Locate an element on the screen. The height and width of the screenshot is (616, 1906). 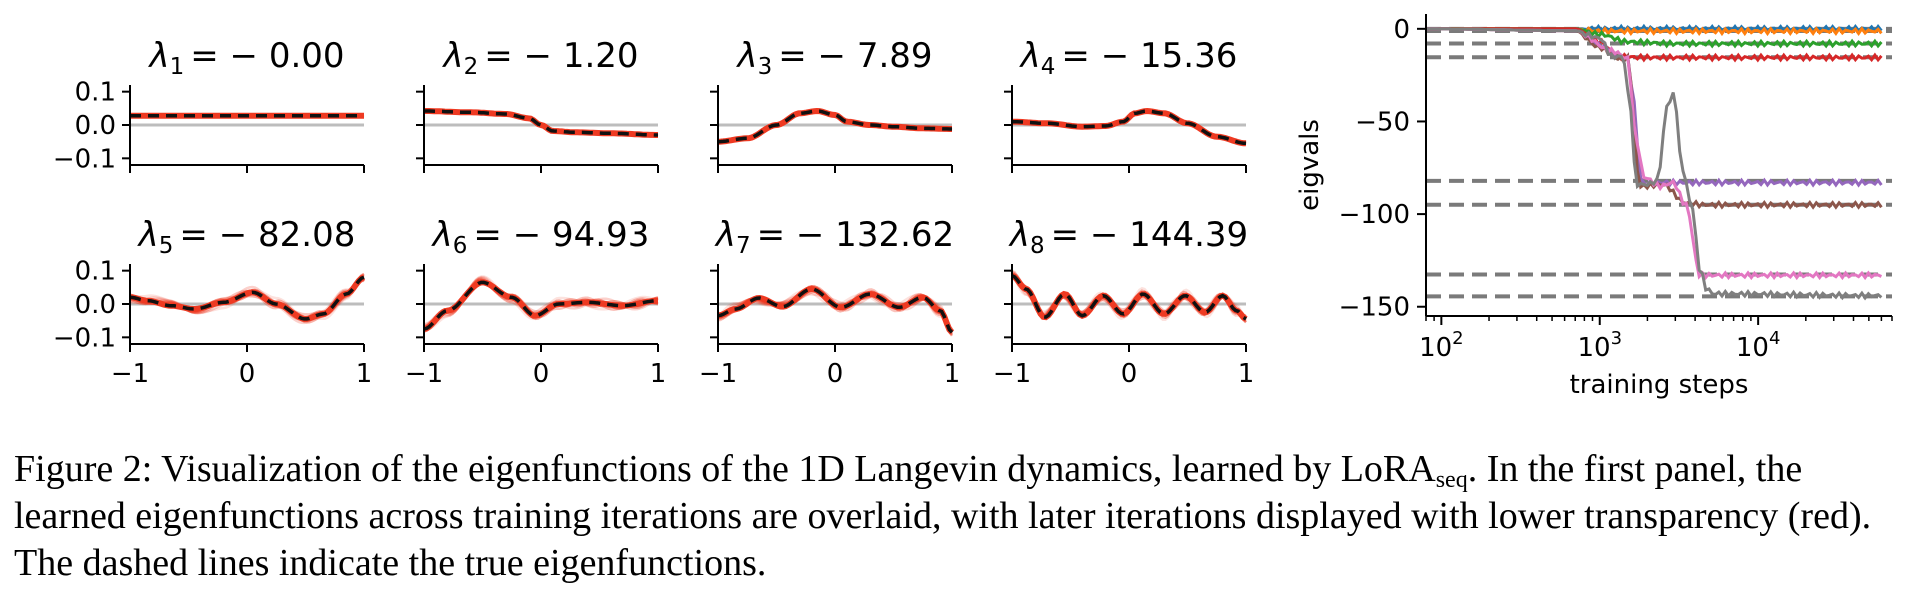
eigenfunction-panel-5: λ5 = − 82.08 0.10.0−0.1 −1 0 1 is located at coordinates (212, 302).